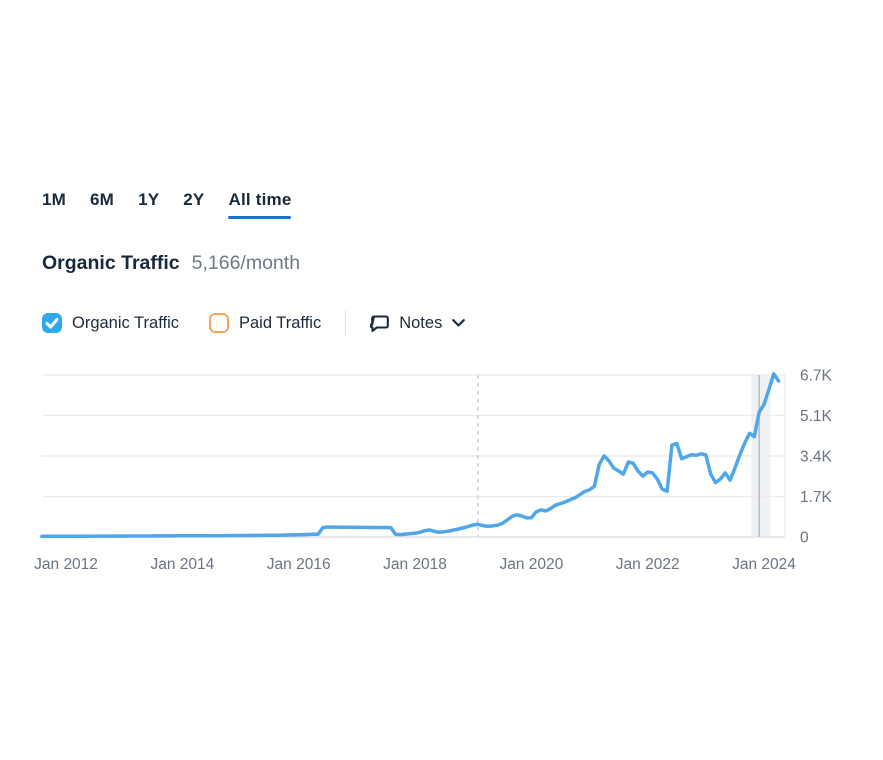 This screenshot has width=883, height=760. What do you see at coordinates (458, 323) in the screenshot?
I see `chevron-down-icon` at bounding box center [458, 323].